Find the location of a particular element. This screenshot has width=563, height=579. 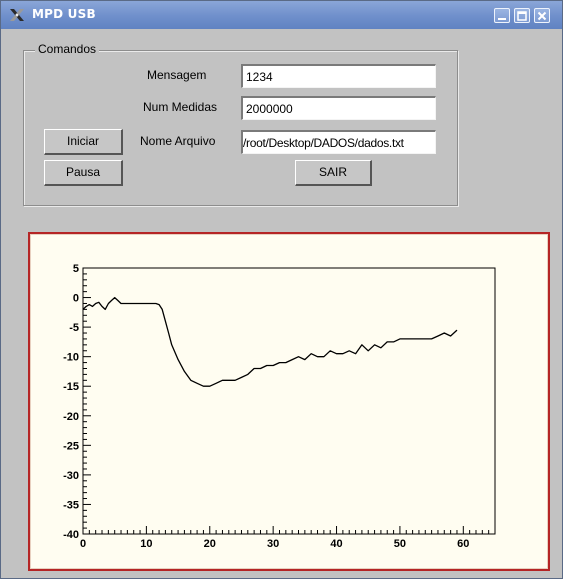

x-tick-label: 10 is located at coordinates (146, 544).